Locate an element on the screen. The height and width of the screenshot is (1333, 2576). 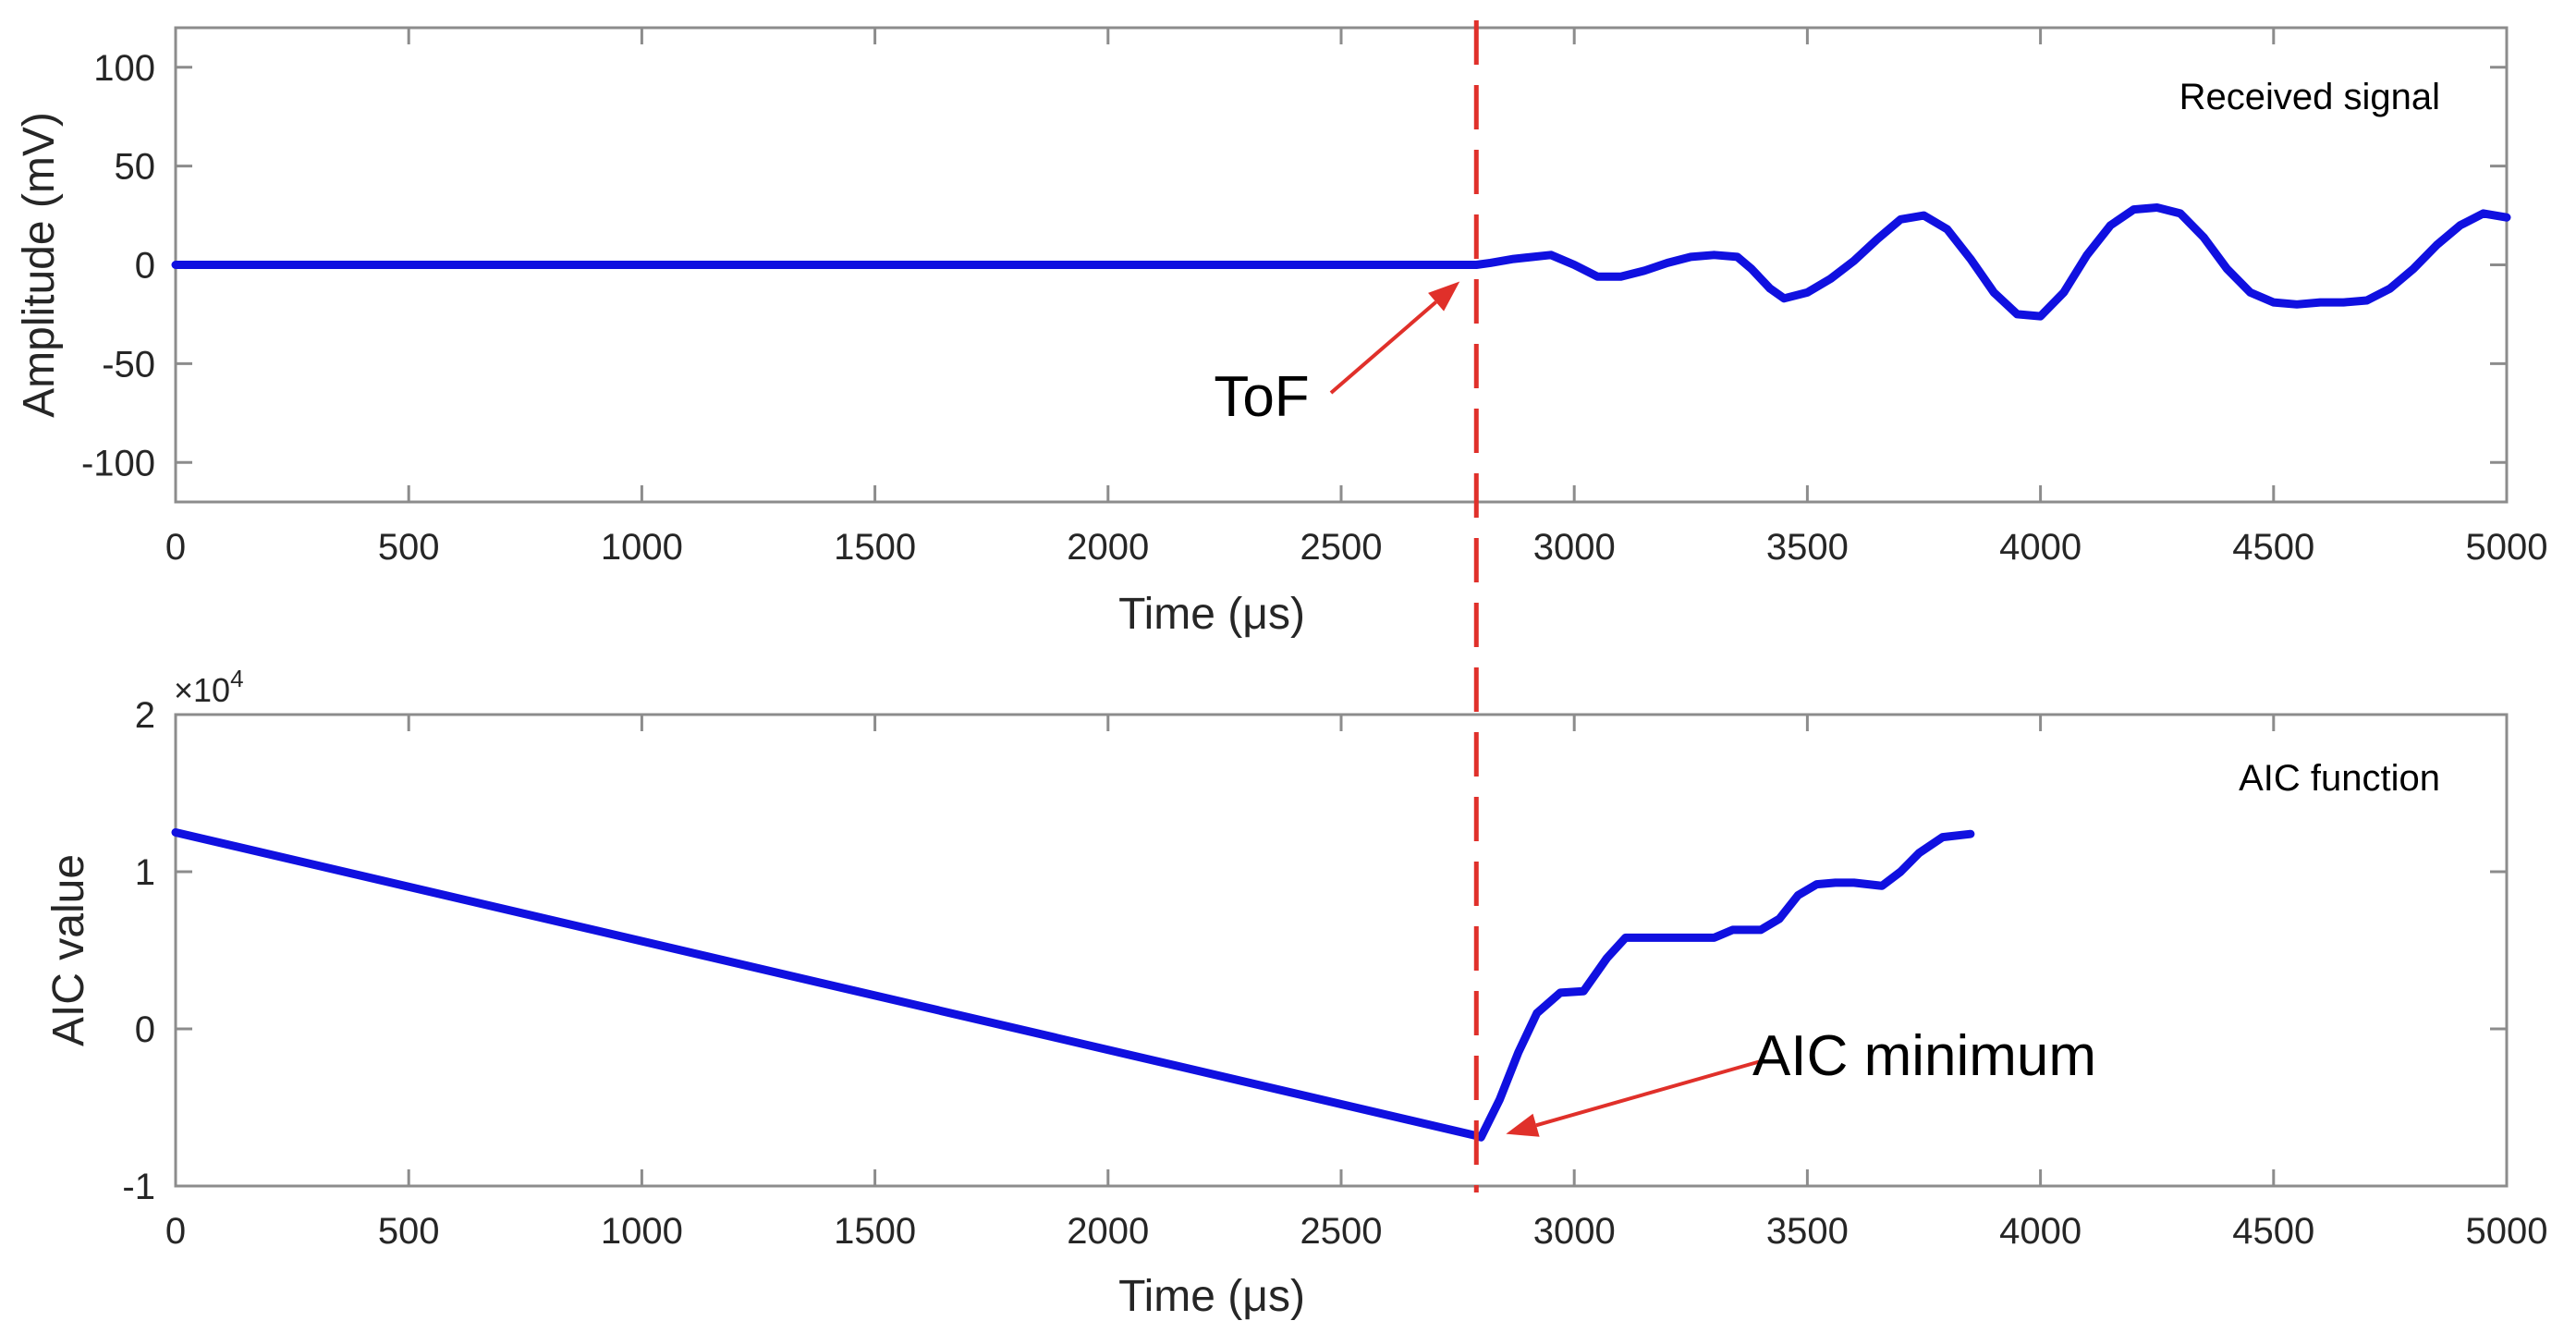
aic-exponent-base: ×10 is located at coordinates (202, 690).